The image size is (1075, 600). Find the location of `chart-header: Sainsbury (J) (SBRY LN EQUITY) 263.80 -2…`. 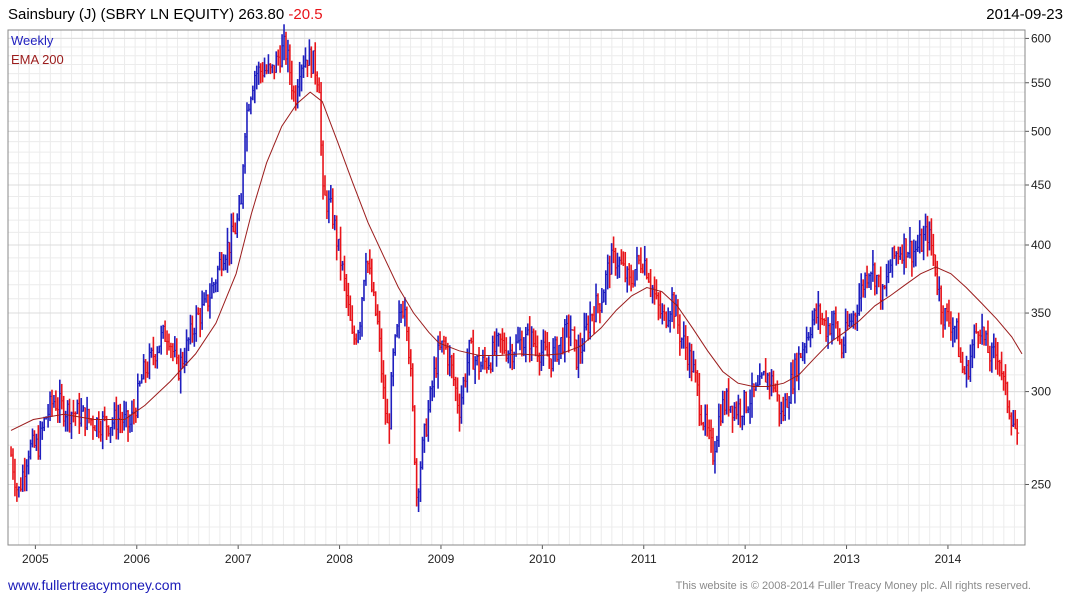

chart-header: Sainsbury (J) (SBRY LN EQUITY) 263.80 -2… is located at coordinates (537, 15).